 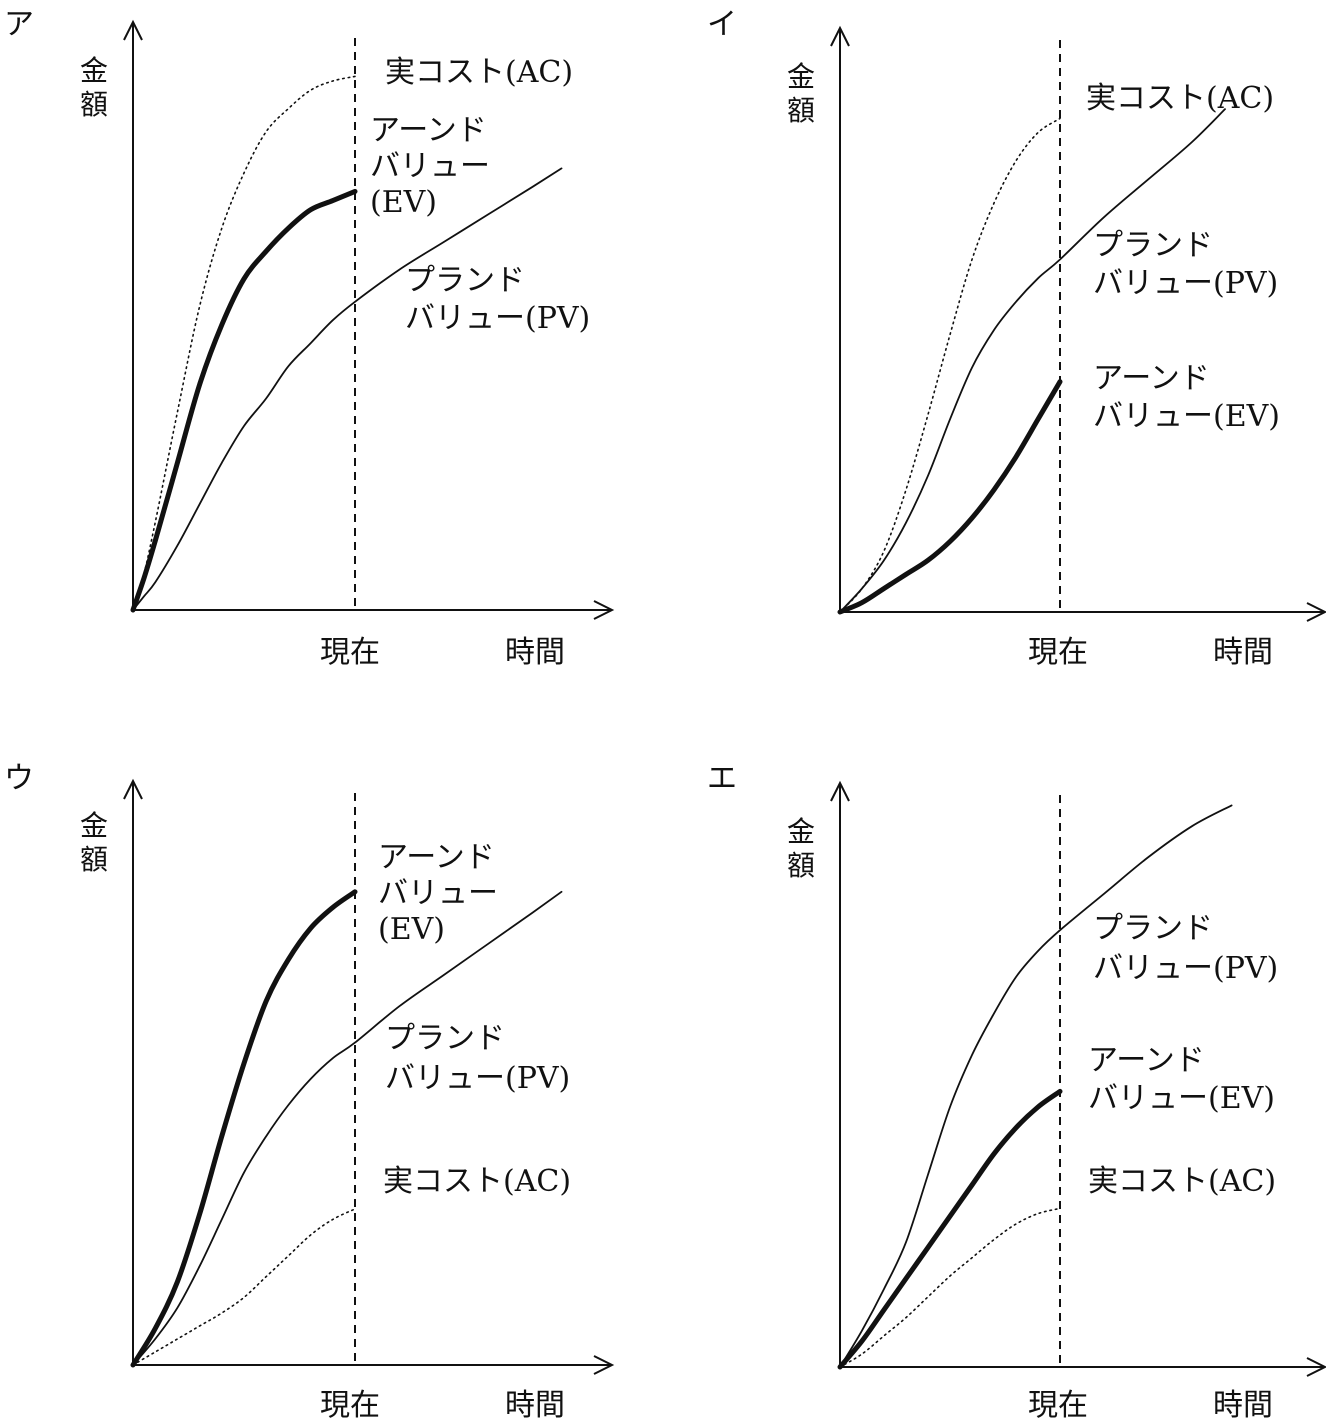 I want to click on series-labels: 実コスト(AC) プランドバリュー(PV) アーンドバリュー(EV), so click(x=1183, y=257).